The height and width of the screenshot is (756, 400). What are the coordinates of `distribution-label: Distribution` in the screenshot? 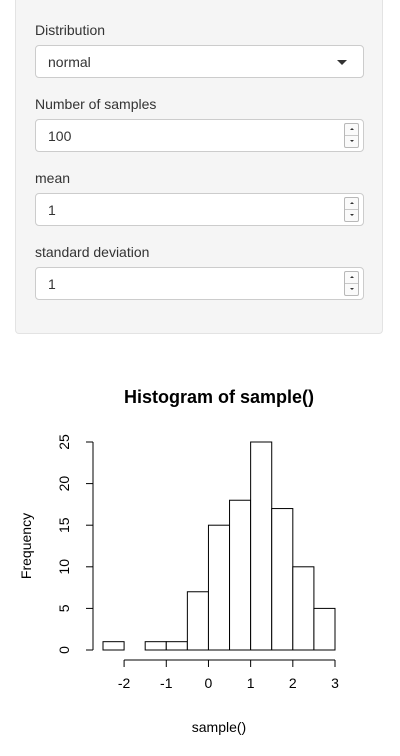 It's located at (70, 30).